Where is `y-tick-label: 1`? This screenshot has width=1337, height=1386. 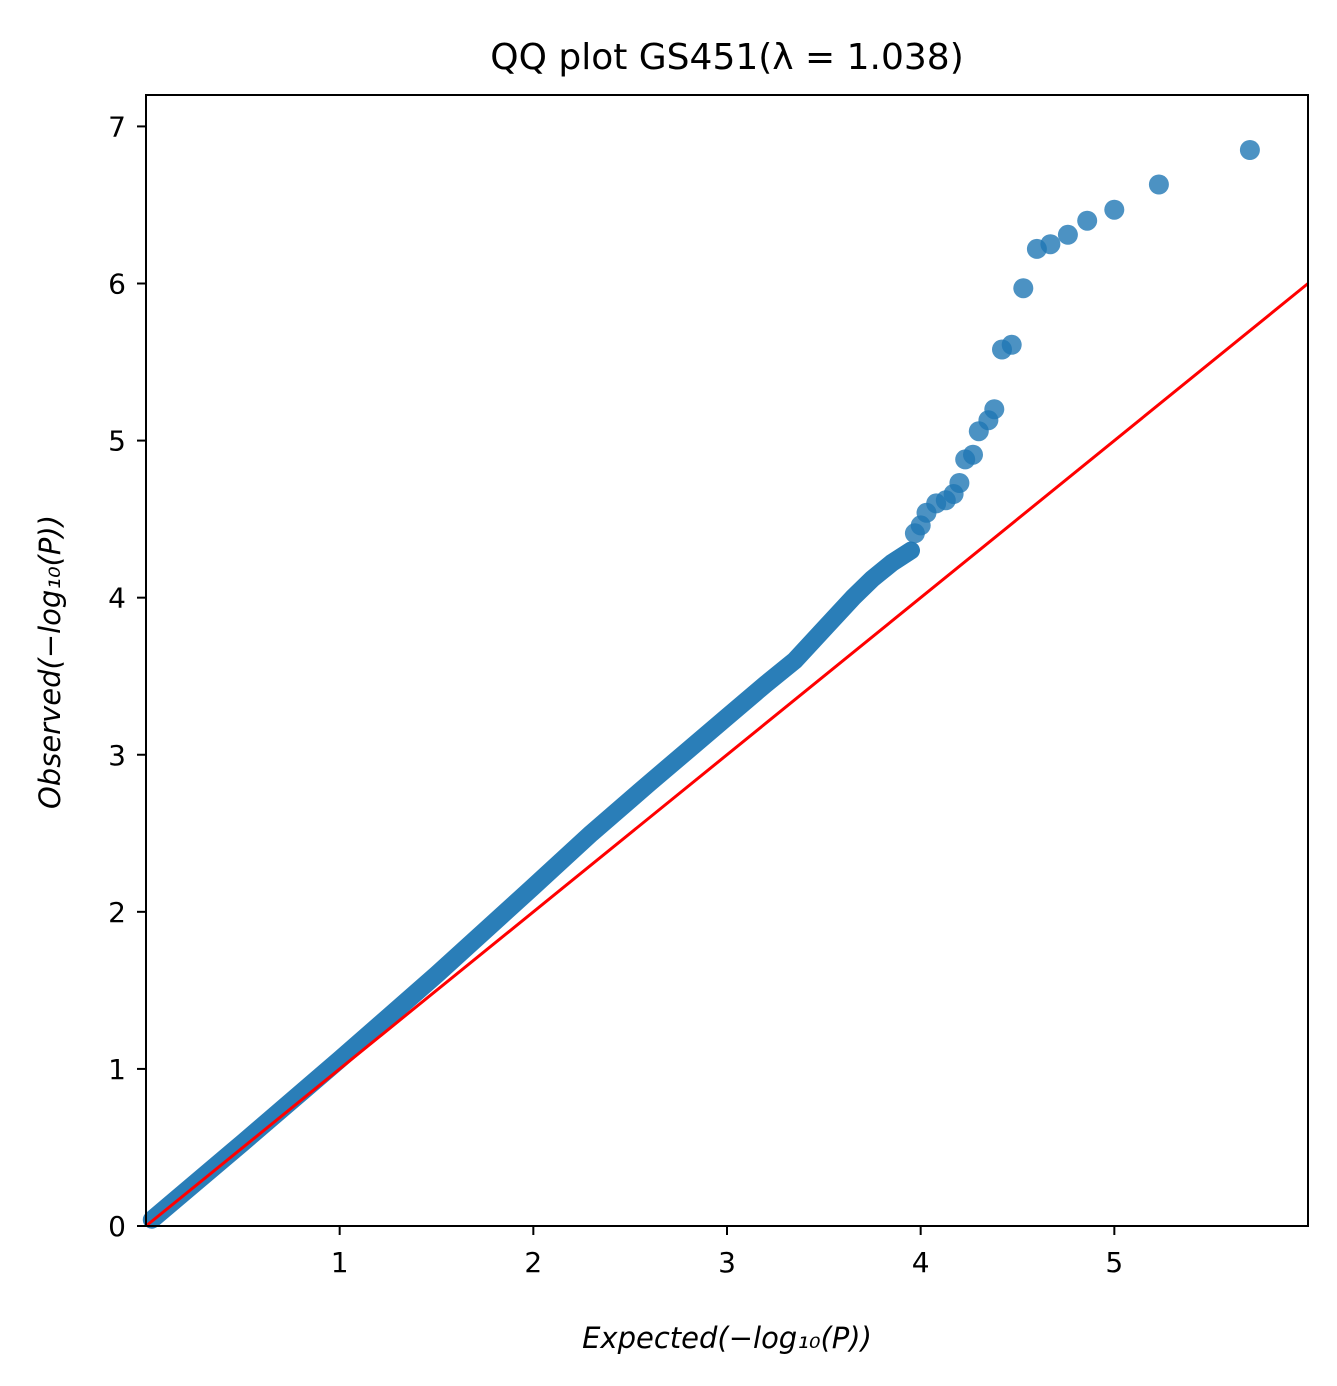 y-tick-label: 1 is located at coordinates (117, 1069).